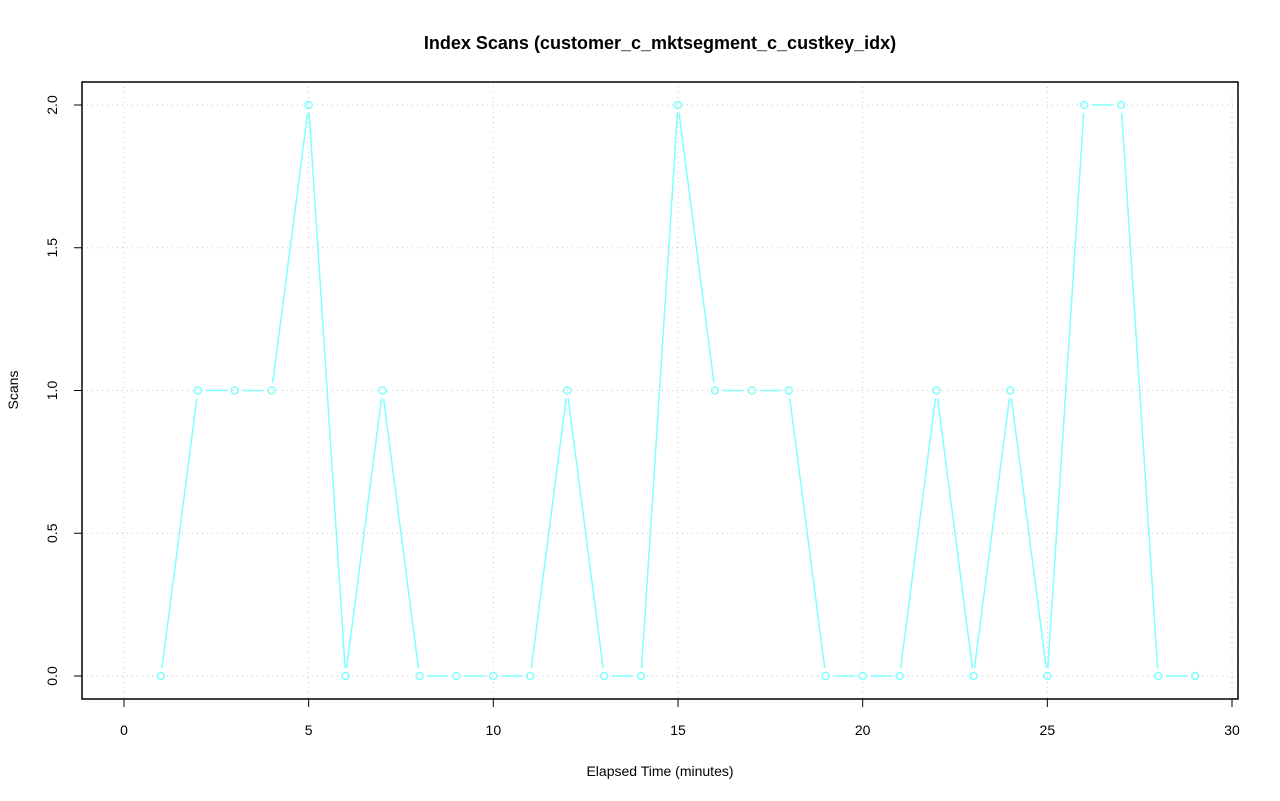 This screenshot has height=801, width=1280. Describe the element at coordinates (309, 730) in the screenshot. I see `x-tick-label: 5` at that location.